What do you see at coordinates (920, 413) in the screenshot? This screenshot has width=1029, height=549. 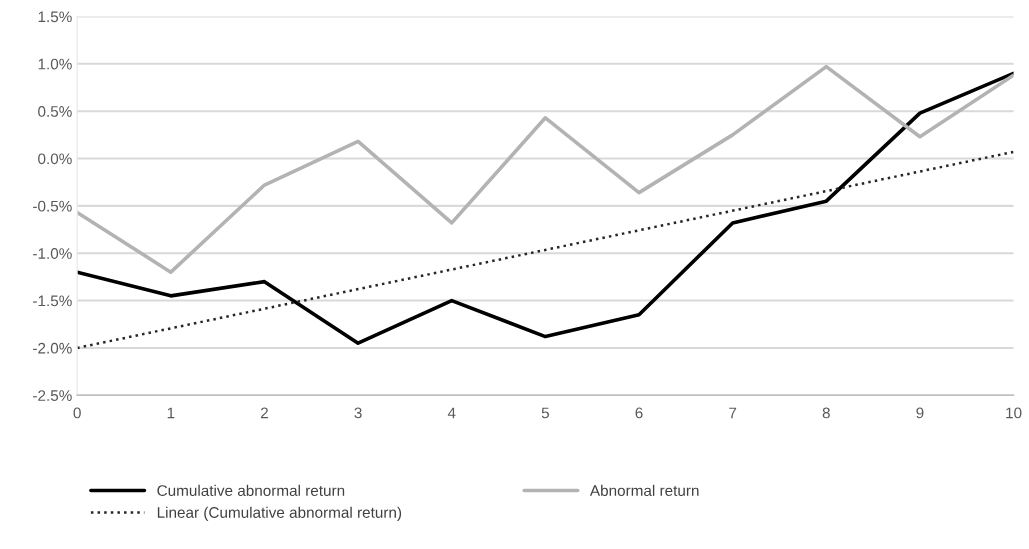 I see `x-tick-label: 9` at bounding box center [920, 413].